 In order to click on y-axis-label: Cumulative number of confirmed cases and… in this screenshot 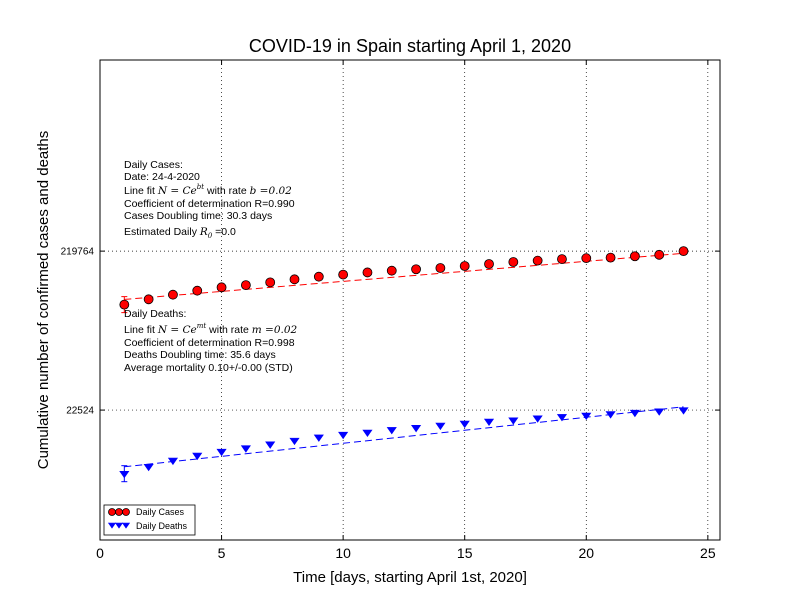, I will do `click(43, 300)`.